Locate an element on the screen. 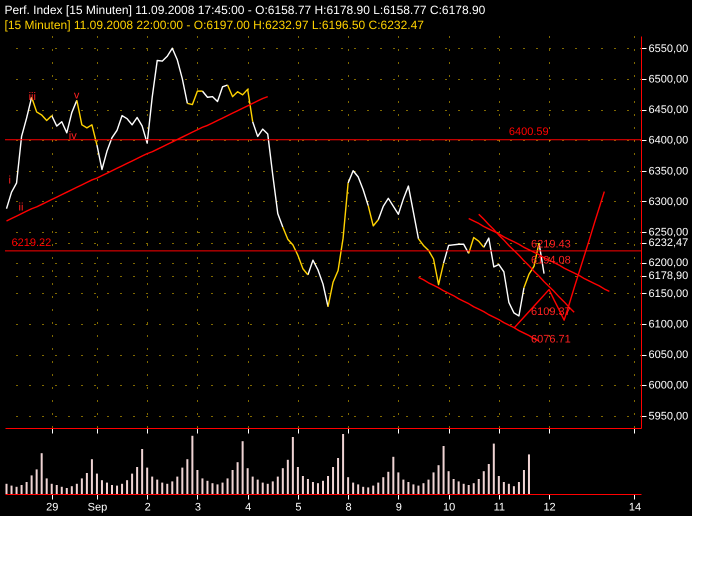 This screenshot has width=726, height=564. category-label: 12 is located at coordinates (549, 508).